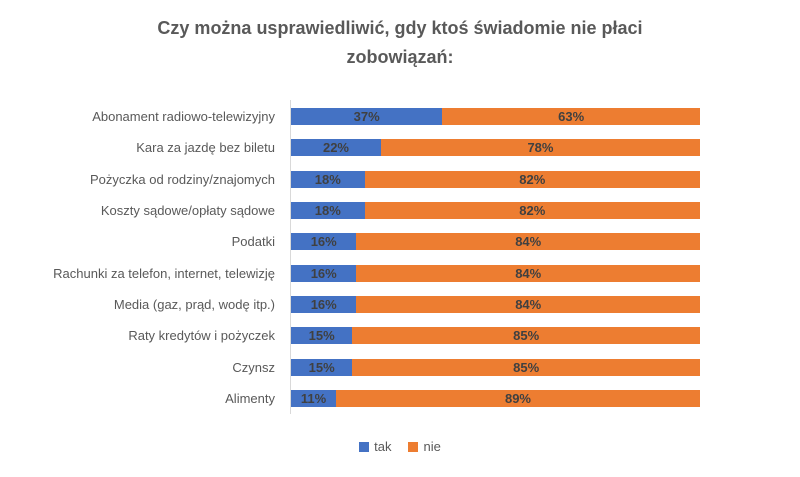 This screenshot has width=800, height=477. I want to click on category-label: Czynsz, so click(253, 367).